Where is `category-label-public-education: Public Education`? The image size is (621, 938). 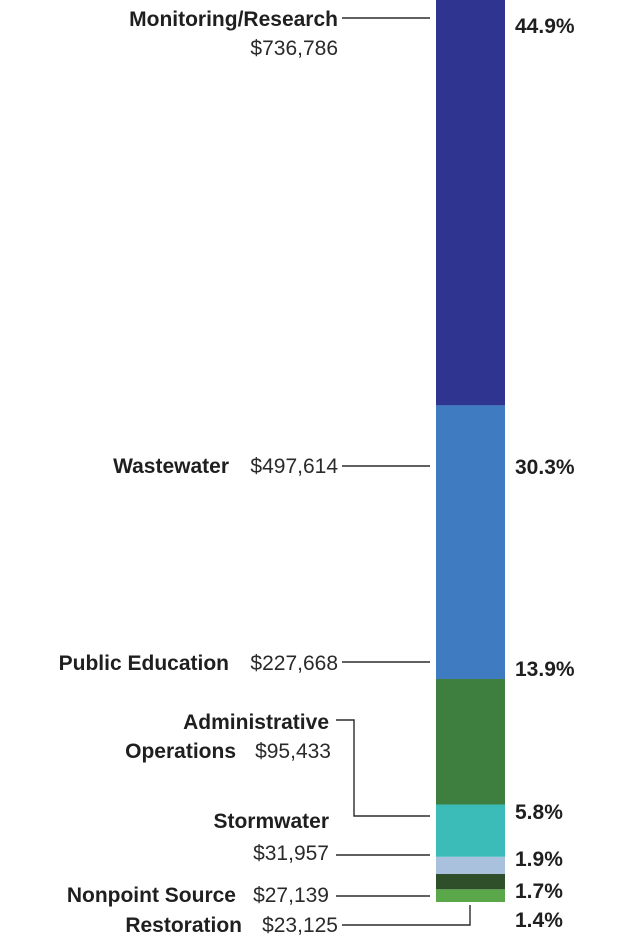 category-label-public-education: Public Education is located at coordinates (144, 663).